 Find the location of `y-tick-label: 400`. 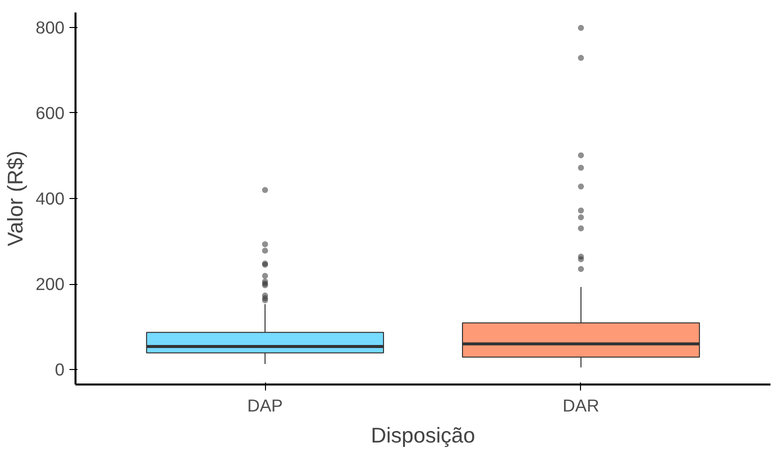

y-tick-label: 400 is located at coordinates (50, 198).